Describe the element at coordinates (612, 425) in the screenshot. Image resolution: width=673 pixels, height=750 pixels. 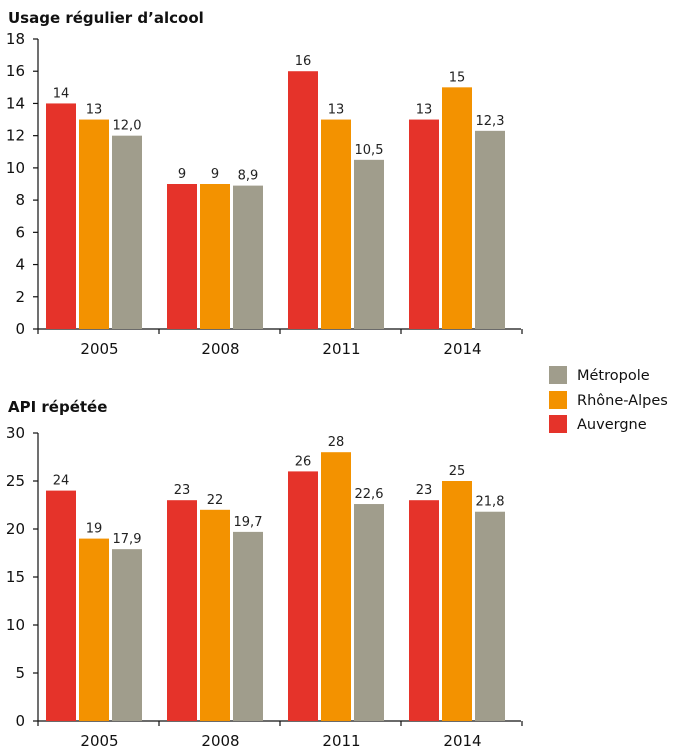
I see `legend-label-auvergne: Auvergne` at that location.